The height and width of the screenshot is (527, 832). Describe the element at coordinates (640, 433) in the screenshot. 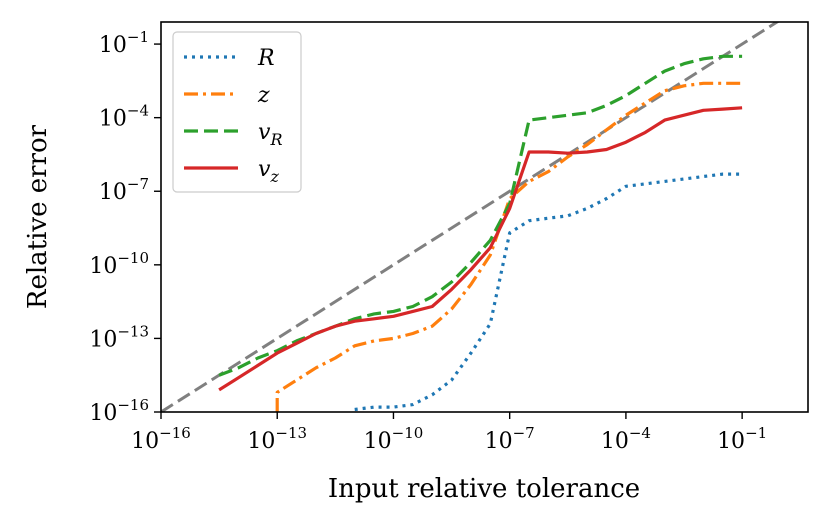

I see `x-tick-label-exponent: −4` at that location.